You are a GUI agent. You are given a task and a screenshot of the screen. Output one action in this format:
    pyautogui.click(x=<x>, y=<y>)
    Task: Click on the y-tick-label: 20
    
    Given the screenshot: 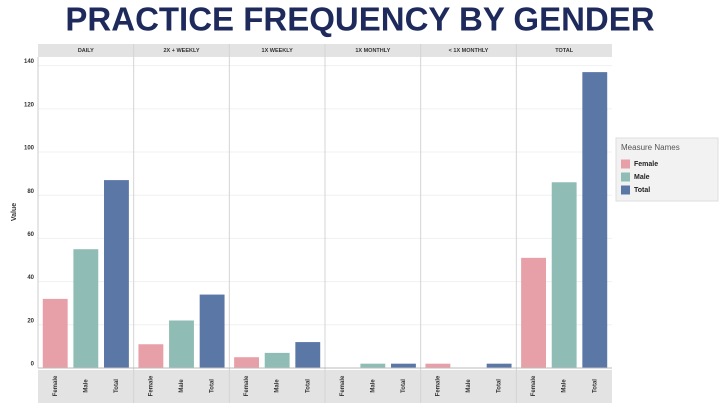 What is the action you would take?
    pyautogui.click(x=30, y=321)
    